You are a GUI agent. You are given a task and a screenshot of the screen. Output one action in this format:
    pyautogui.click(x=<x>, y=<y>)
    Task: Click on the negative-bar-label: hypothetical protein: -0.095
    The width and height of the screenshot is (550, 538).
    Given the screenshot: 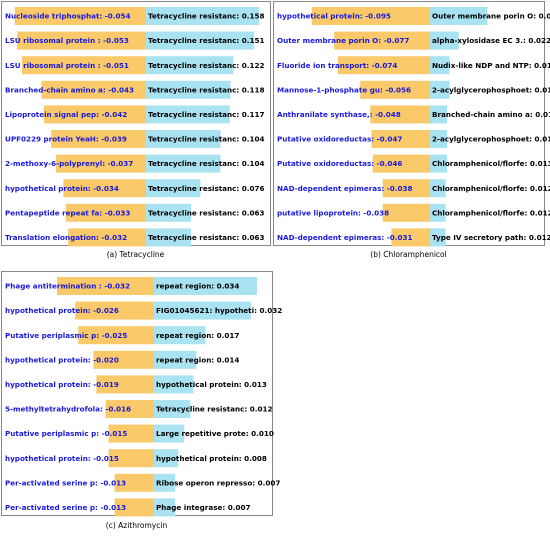 What is the action you would take?
    pyautogui.click(x=334, y=16)
    